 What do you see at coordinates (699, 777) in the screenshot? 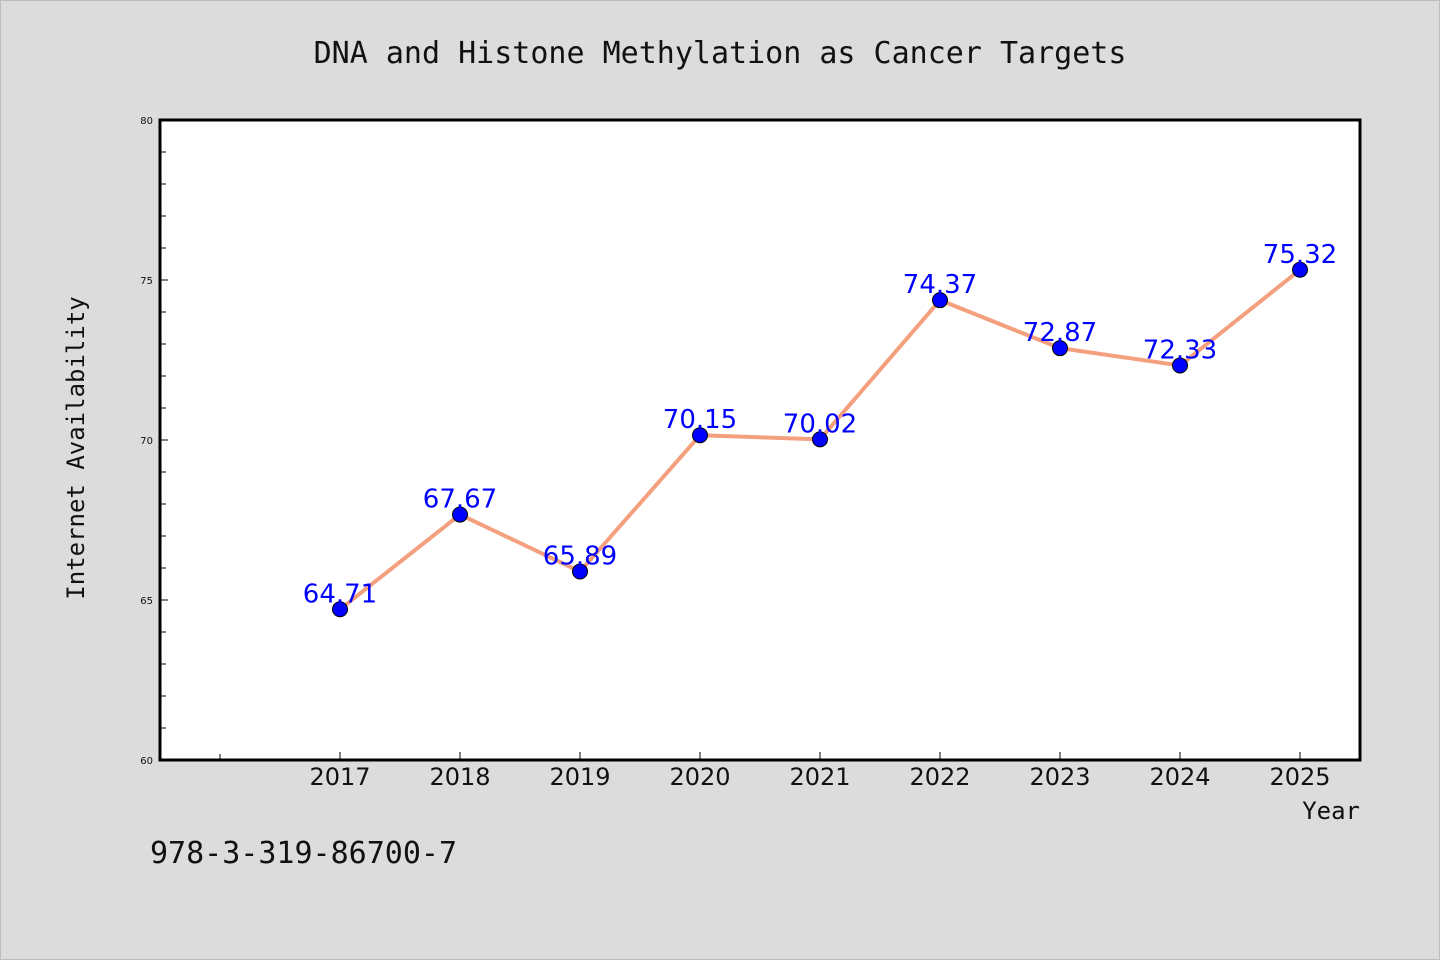
I see `x-tick-label: 2020` at bounding box center [699, 777].